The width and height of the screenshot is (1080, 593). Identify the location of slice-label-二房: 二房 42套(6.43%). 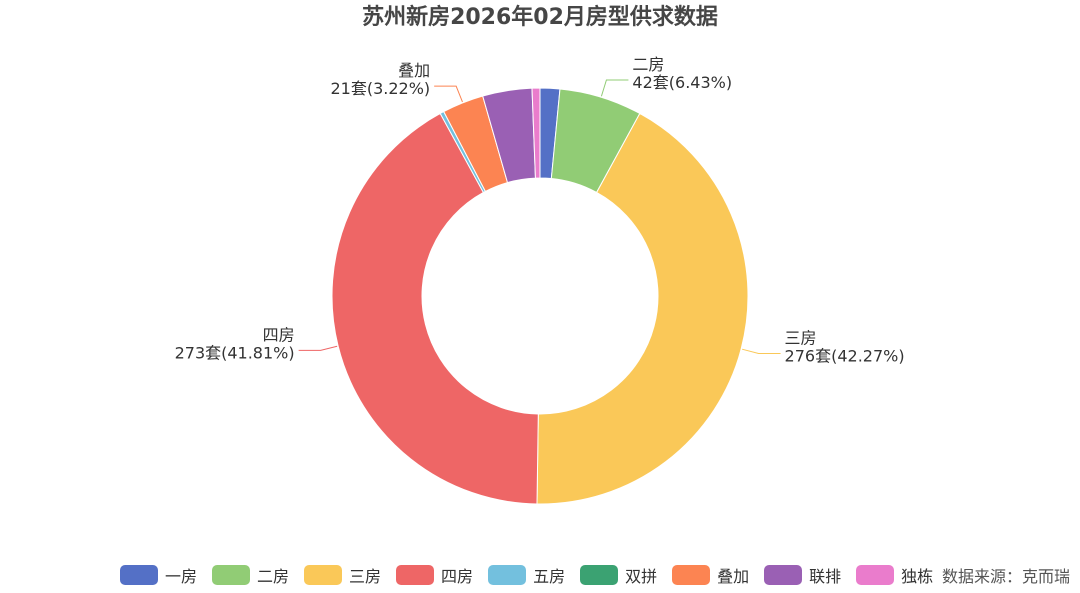
(682, 73).